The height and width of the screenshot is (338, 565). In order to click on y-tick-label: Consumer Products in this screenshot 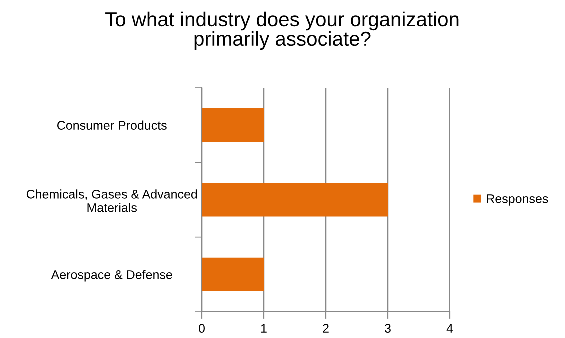, I will do `click(112, 125)`.